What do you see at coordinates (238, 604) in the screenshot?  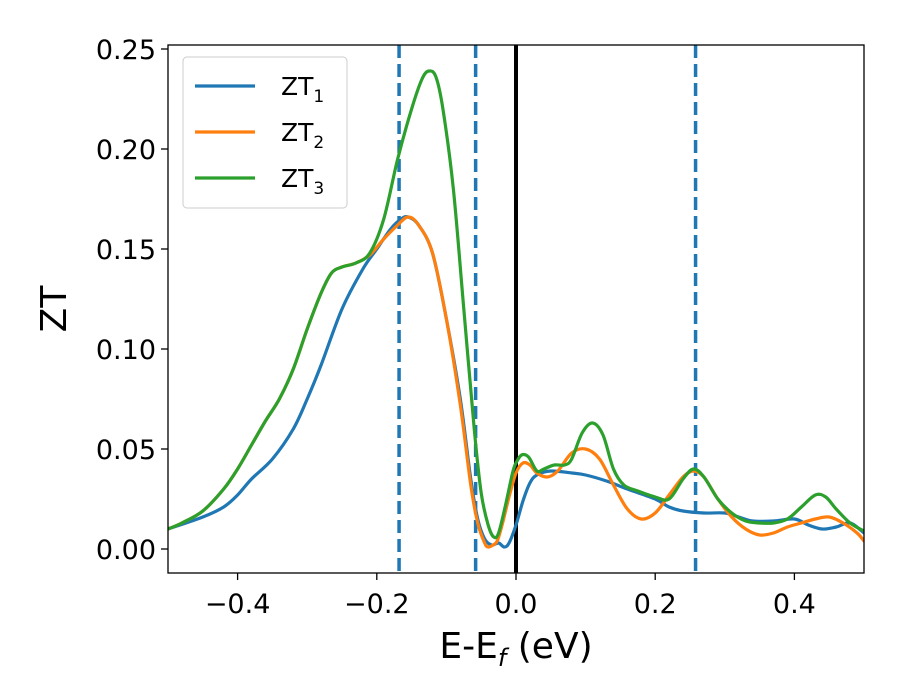 I see `x-tick-label: −0.4` at bounding box center [238, 604].